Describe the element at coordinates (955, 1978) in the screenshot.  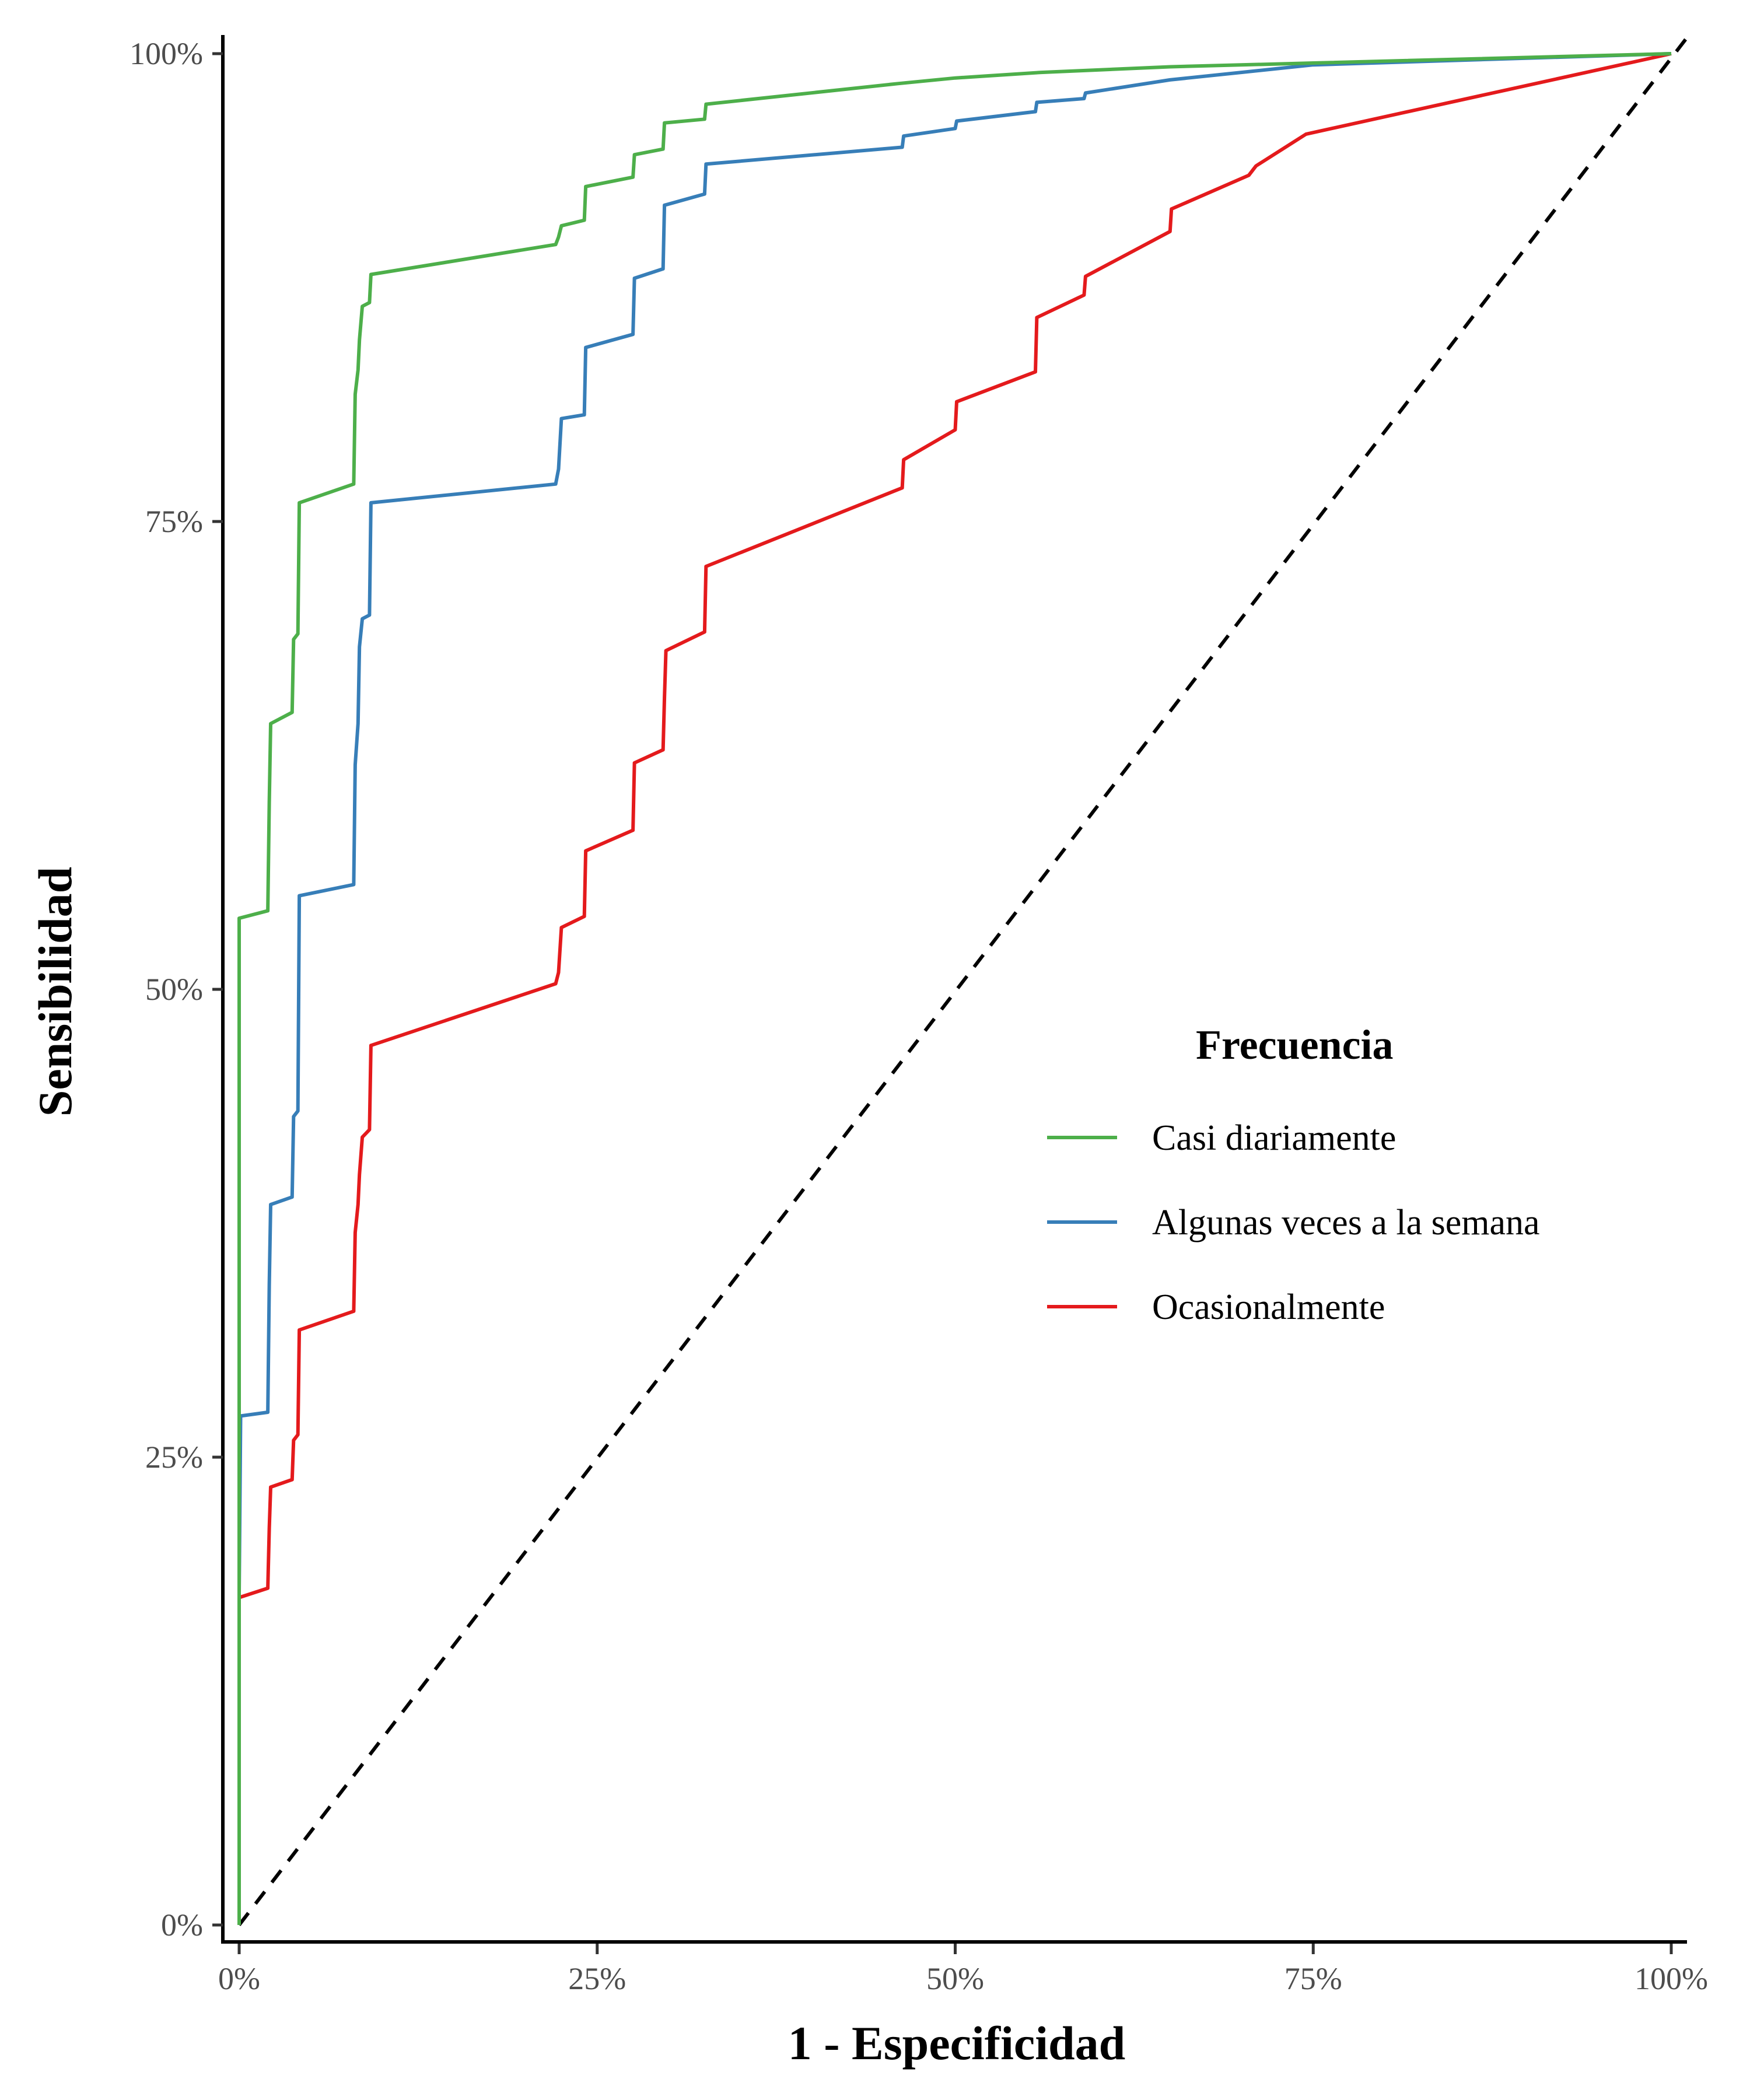
I see `x-tick-label: 50%` at that location.